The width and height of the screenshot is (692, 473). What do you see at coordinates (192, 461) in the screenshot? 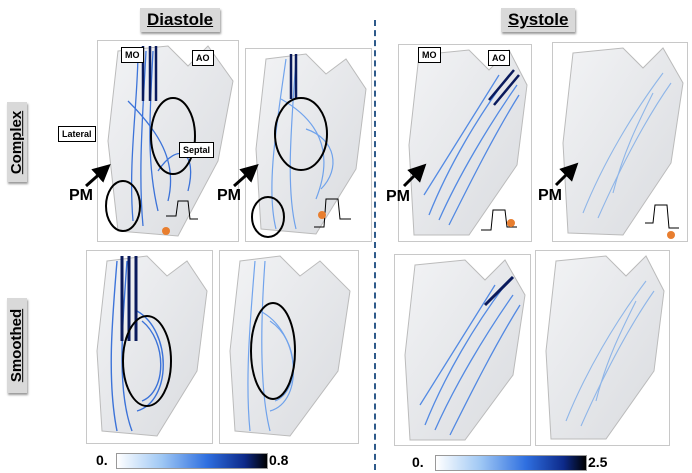
I see `colorbar-diastole` at bounding box center [192, 461].